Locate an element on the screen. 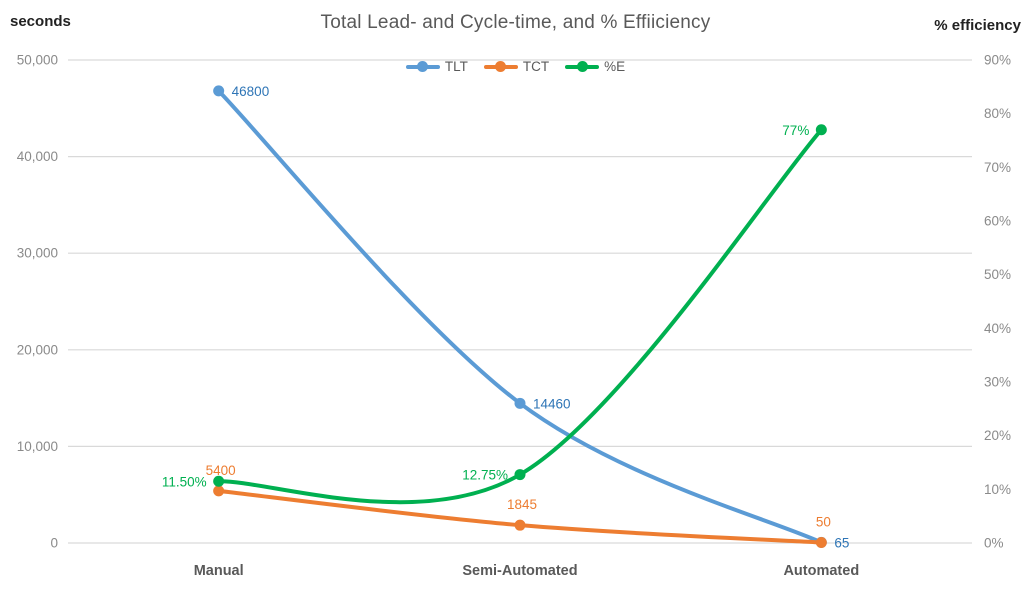 This screenshot has height=591, width=1031. left-axis-tick: 40,000 is located at coordinates (37, 156).